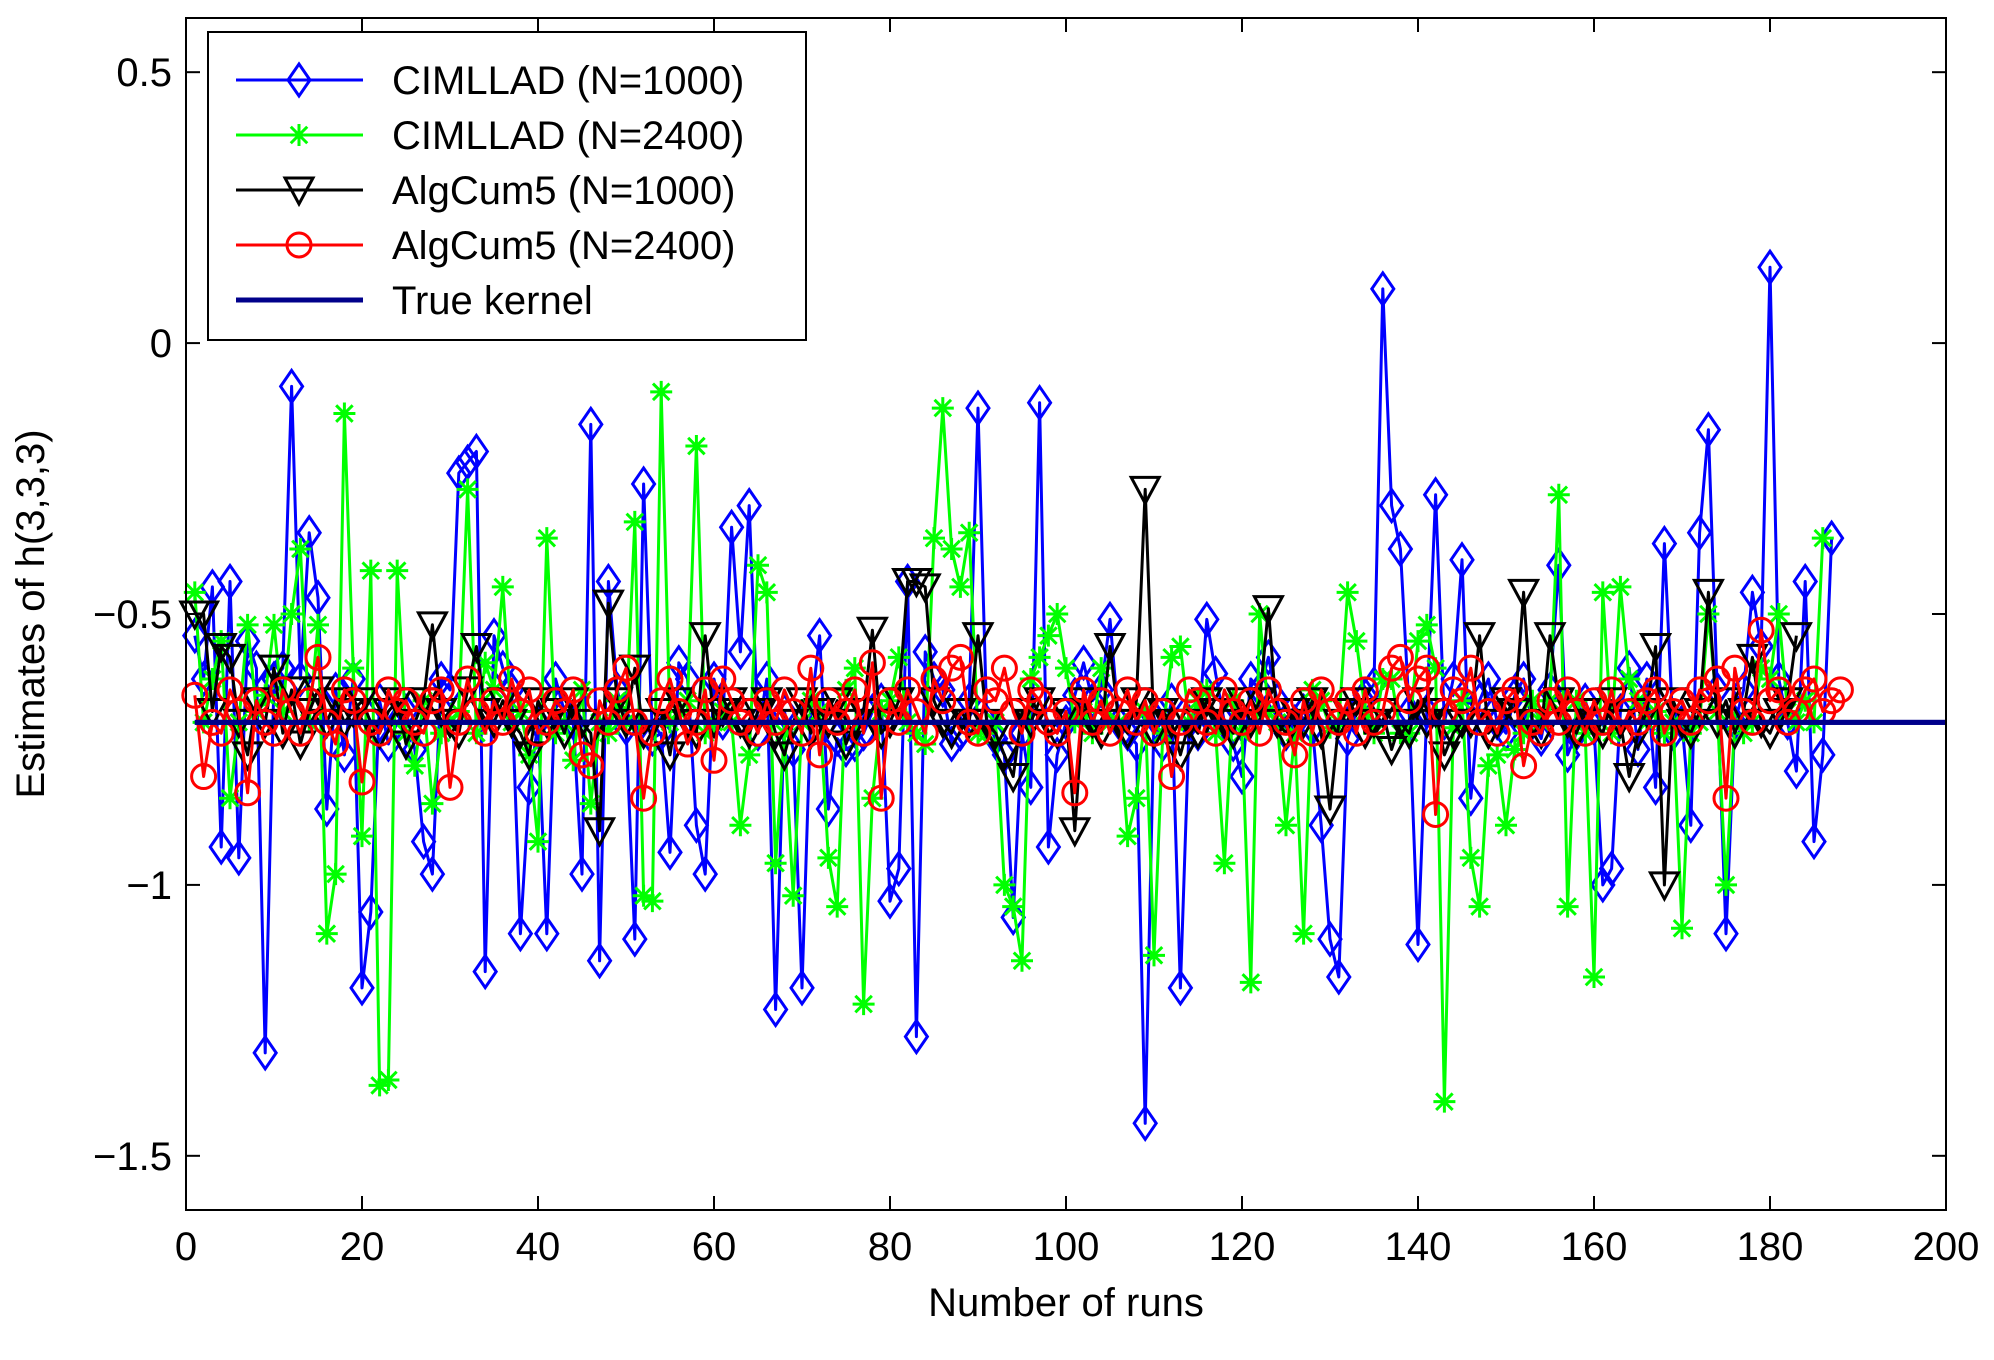  I want to click on x-tick-label: 0, so click(186, 1247).